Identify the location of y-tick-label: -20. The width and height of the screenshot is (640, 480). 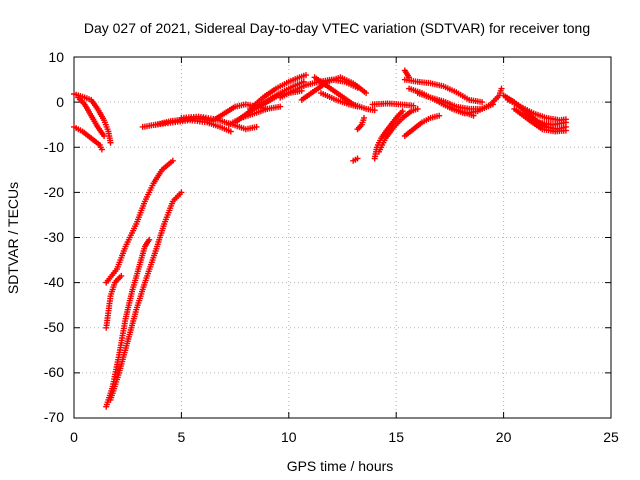
(54, 192).